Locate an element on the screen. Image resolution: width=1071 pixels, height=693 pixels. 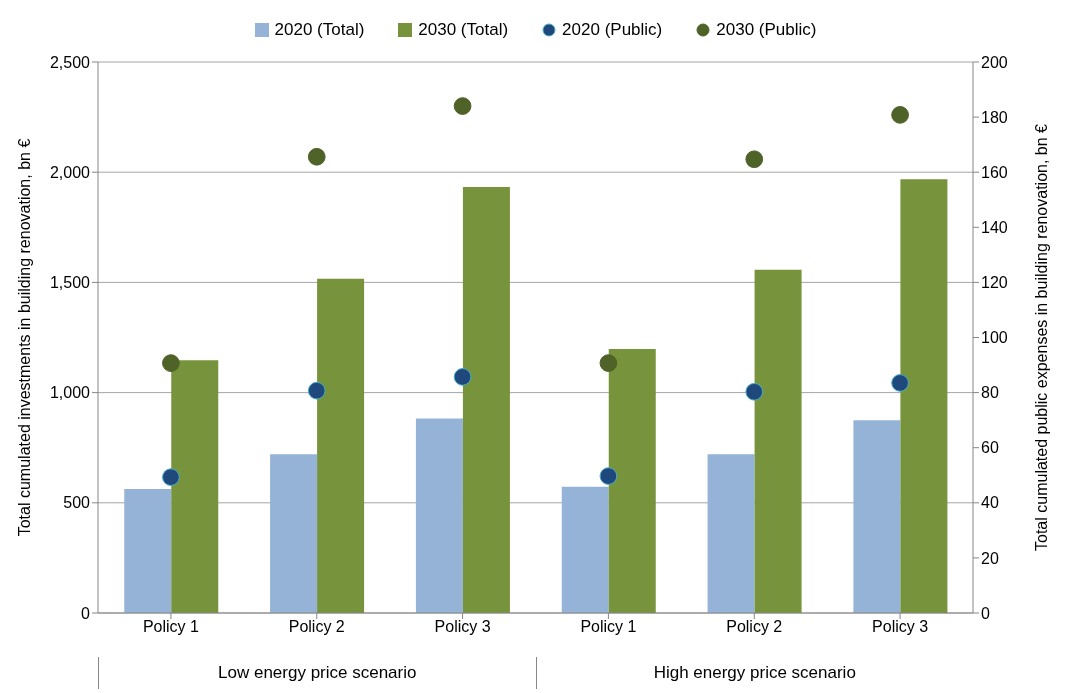
y-tick-label: 1,000 is located at coordinates (70, 393).